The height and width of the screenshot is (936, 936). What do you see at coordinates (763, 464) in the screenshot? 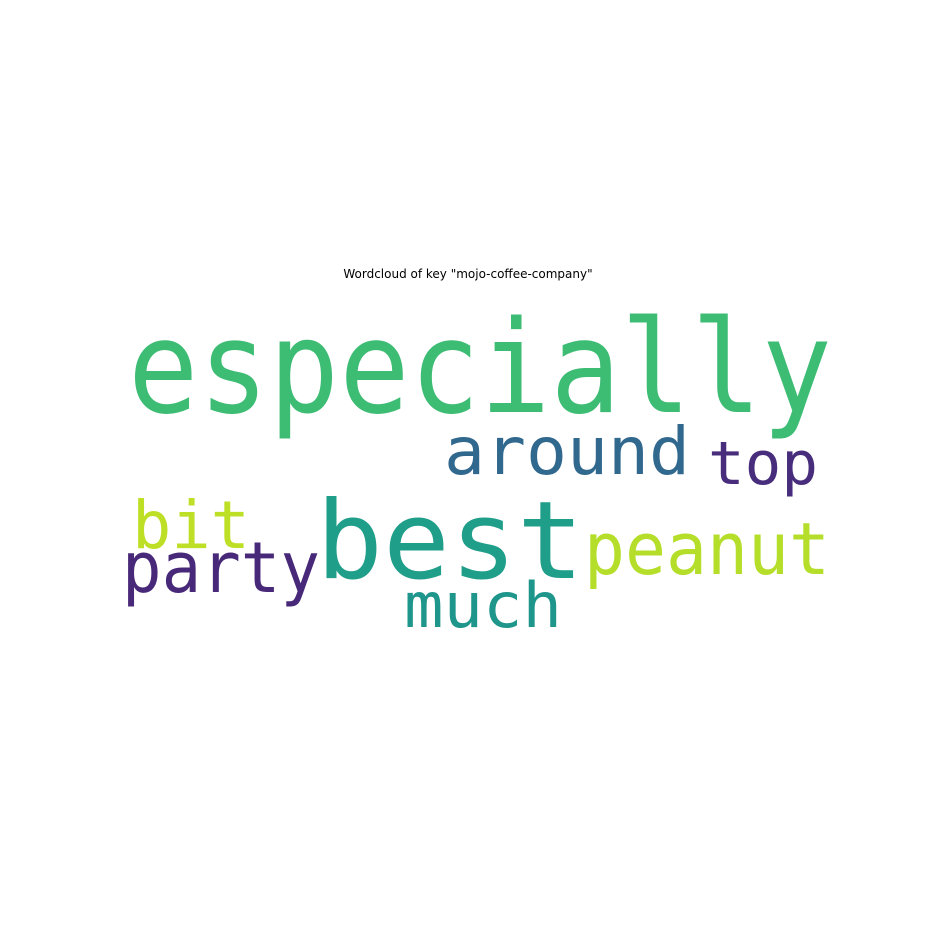
I see `word-top: top` at bounding box center [763, 464].